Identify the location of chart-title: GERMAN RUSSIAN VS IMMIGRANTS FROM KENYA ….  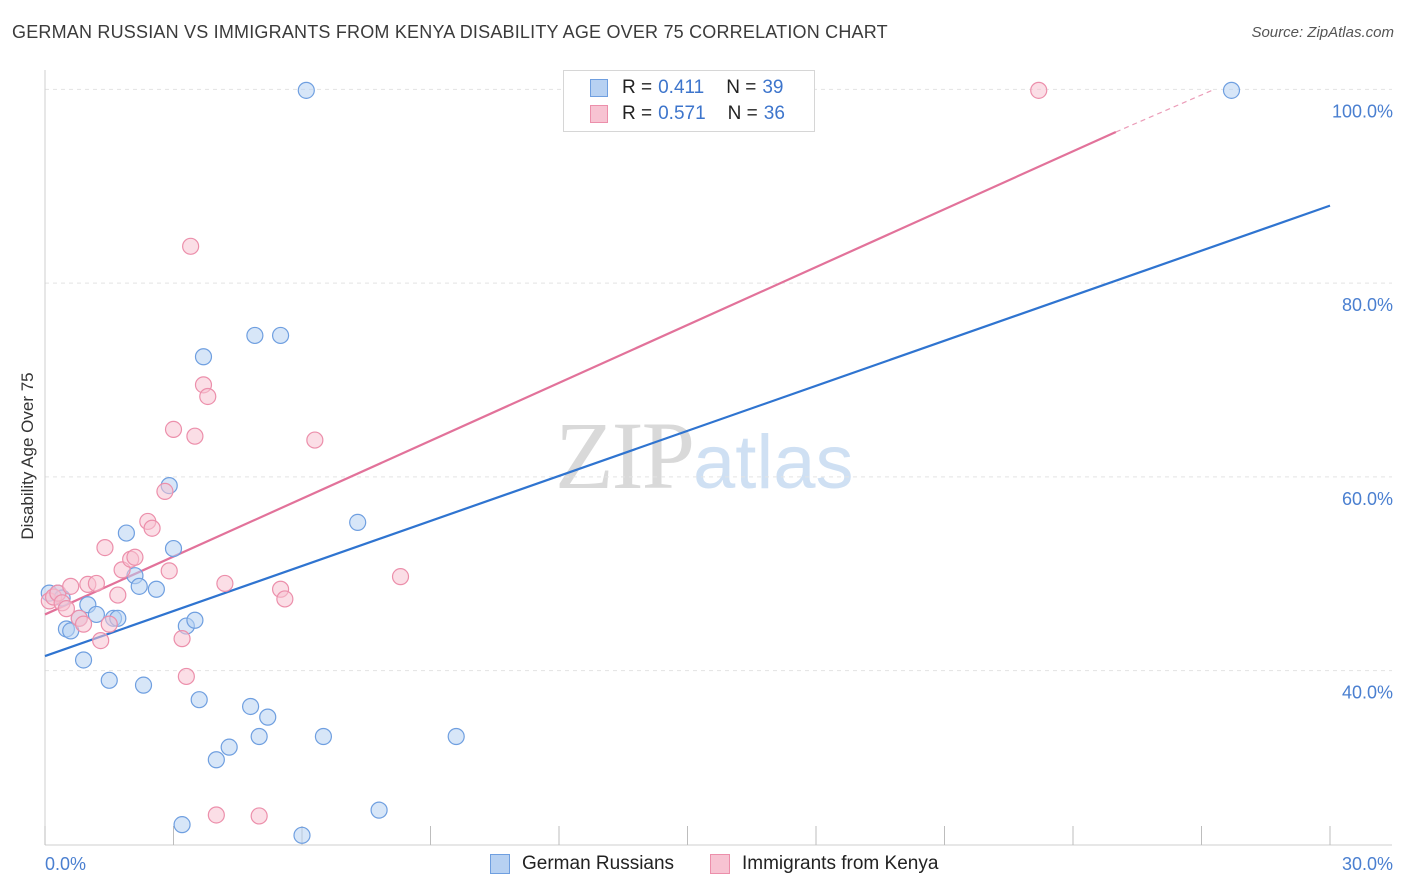
(450, 32).